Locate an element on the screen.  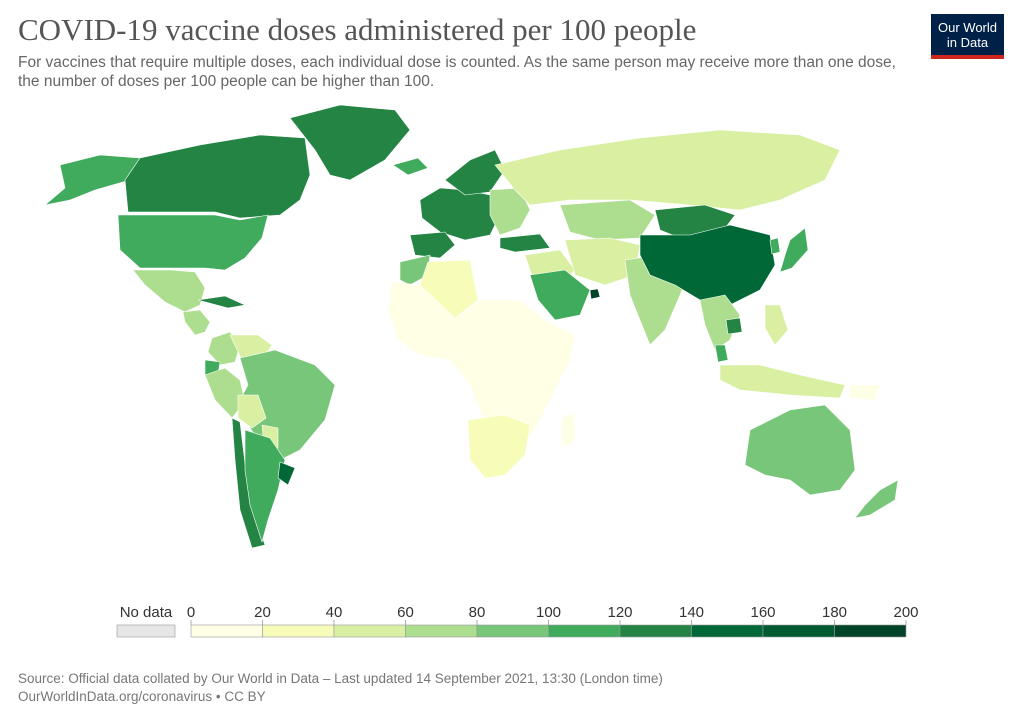
country-united-states: United States is located at coordinates (193, 242).